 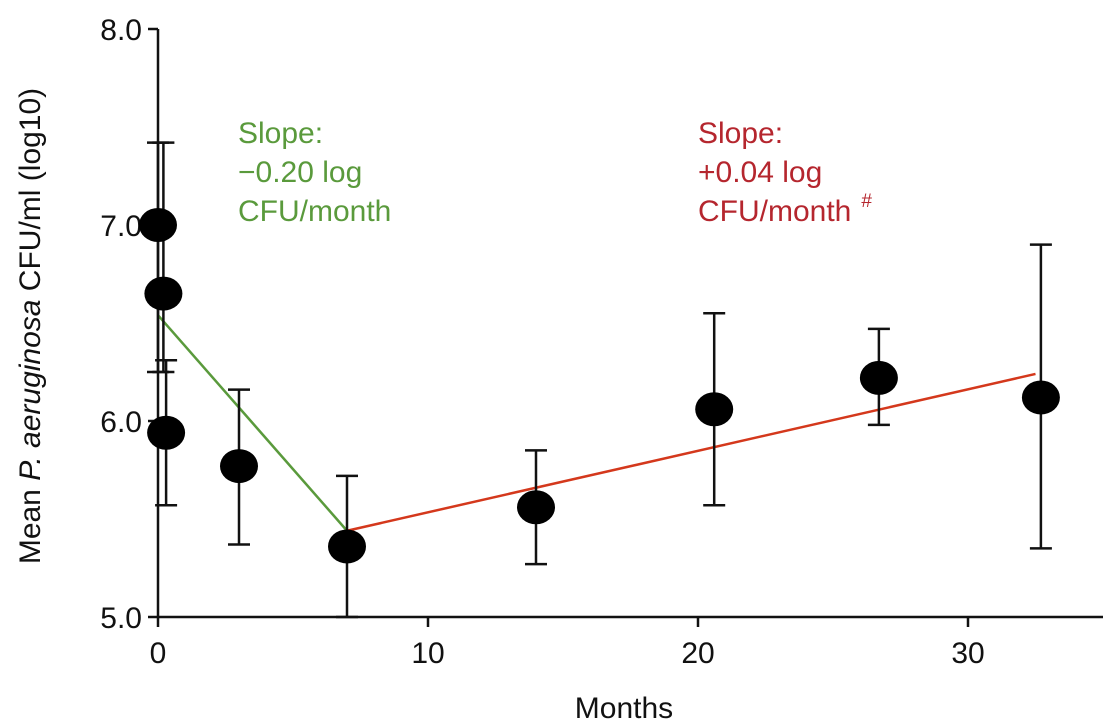 I want to click on slope-annotation: Slope: −0.20 log CFU/month, so click(x=314, y=172).